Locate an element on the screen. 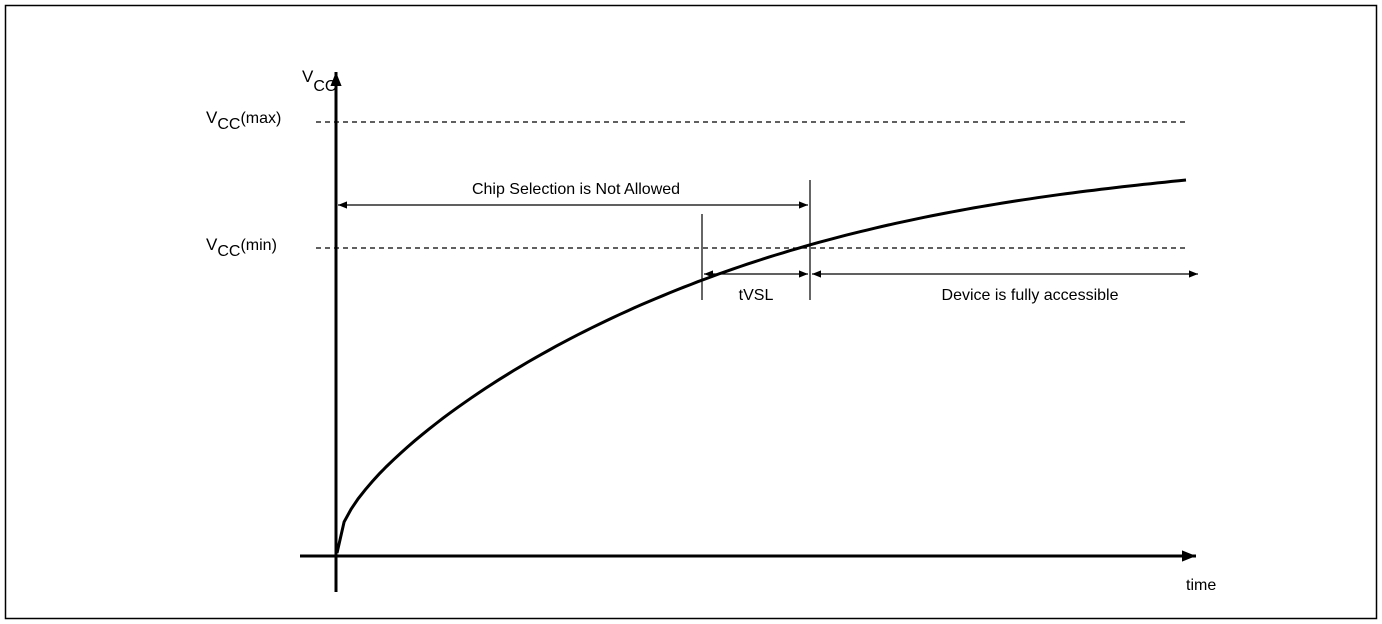  tvsl-label: tVSL is located at coordinates (756, 295).